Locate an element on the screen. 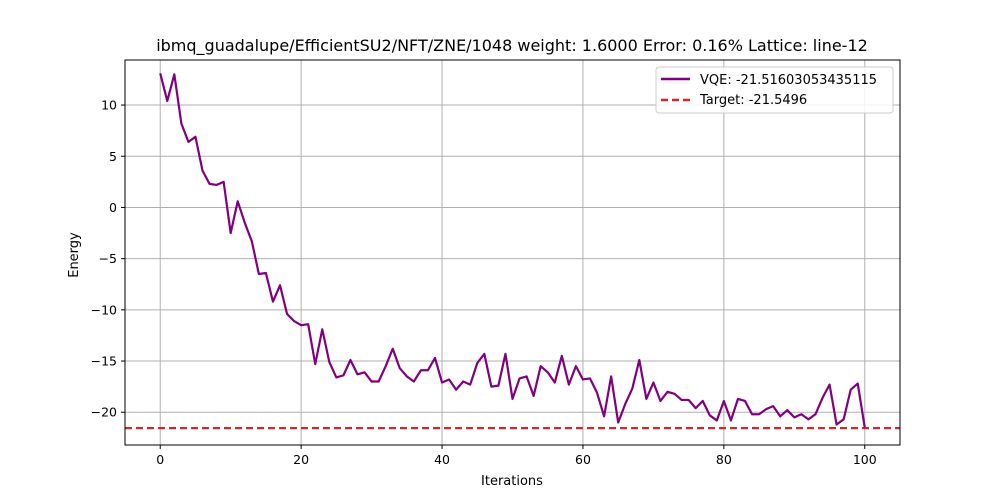  y-tick-label: 5 is located at coordinates (113, 156).